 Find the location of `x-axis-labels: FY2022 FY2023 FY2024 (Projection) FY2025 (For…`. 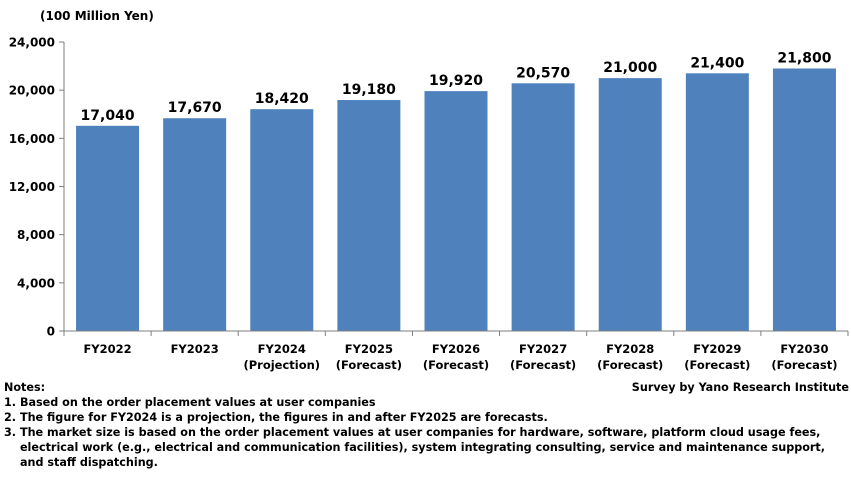

x-axis-labels: FY2022 FY2023 FY2024 (Projection) FY2025 (For… is located at coordinates (460, 357).